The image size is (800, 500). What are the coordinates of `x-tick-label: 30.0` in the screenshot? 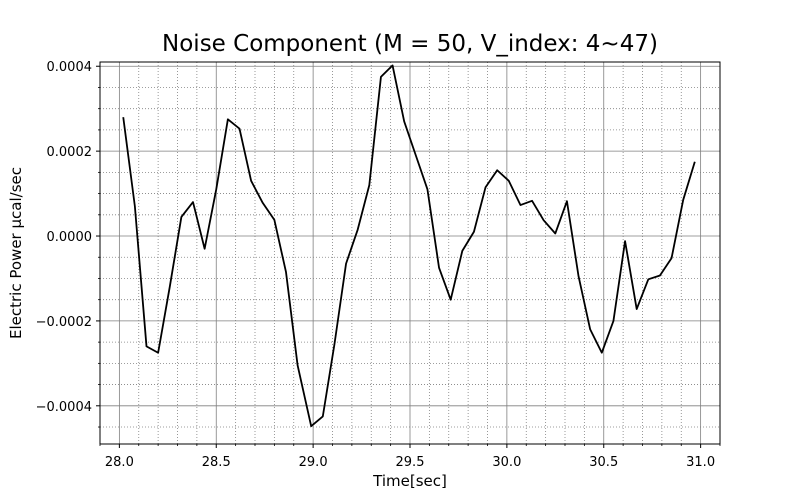 It's located at (506, 462).